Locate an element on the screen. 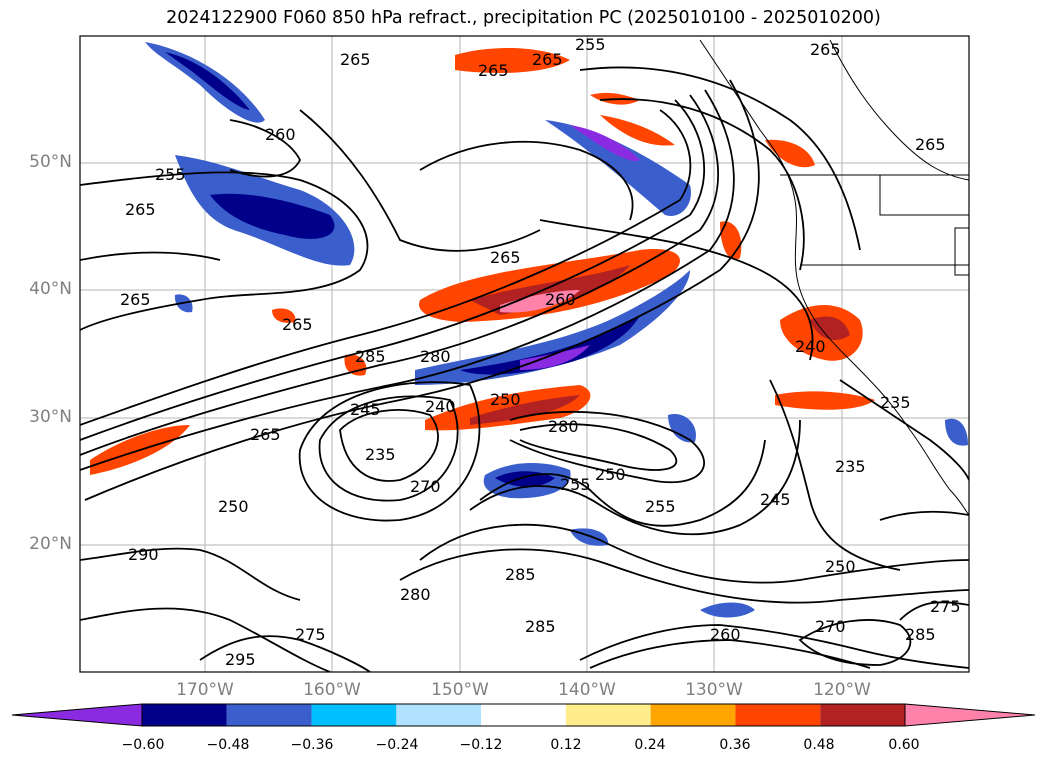  colorbar-tick-label: −0.48 is located at coordinates (228, 745).